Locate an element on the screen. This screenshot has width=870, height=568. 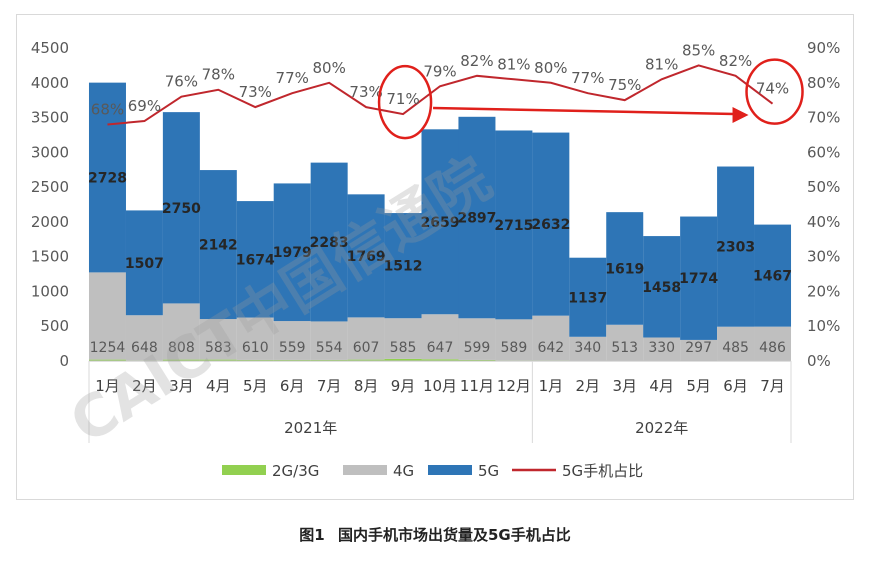
y-left-tick-8: 4000 is located at coordinates (50, 83).